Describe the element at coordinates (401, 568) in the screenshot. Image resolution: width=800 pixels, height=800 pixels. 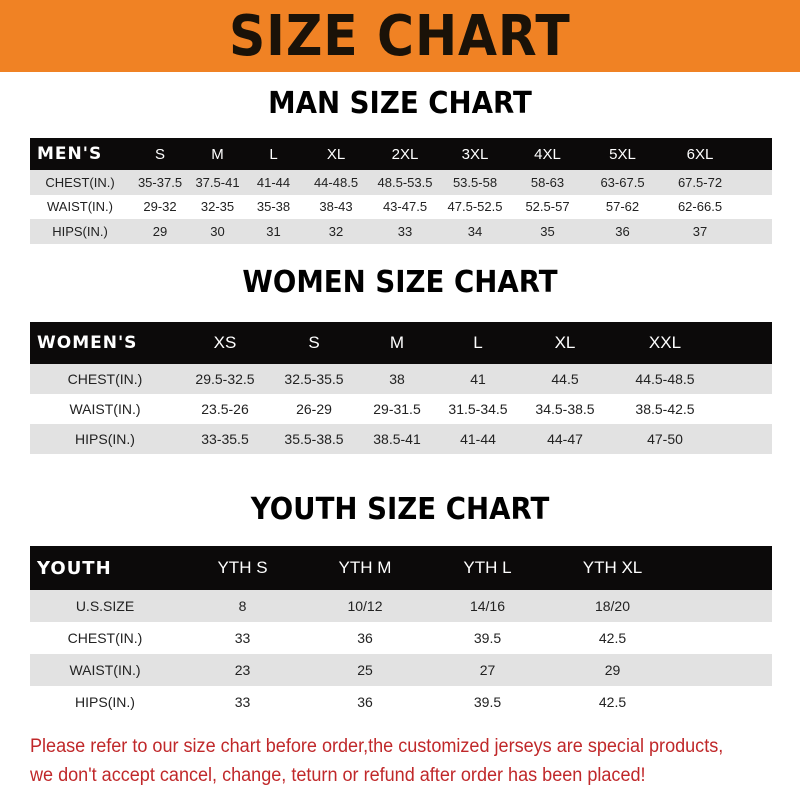
I see `table-header-row: YOUTH YTH S YTH M YTH L YTH XL` at that location.